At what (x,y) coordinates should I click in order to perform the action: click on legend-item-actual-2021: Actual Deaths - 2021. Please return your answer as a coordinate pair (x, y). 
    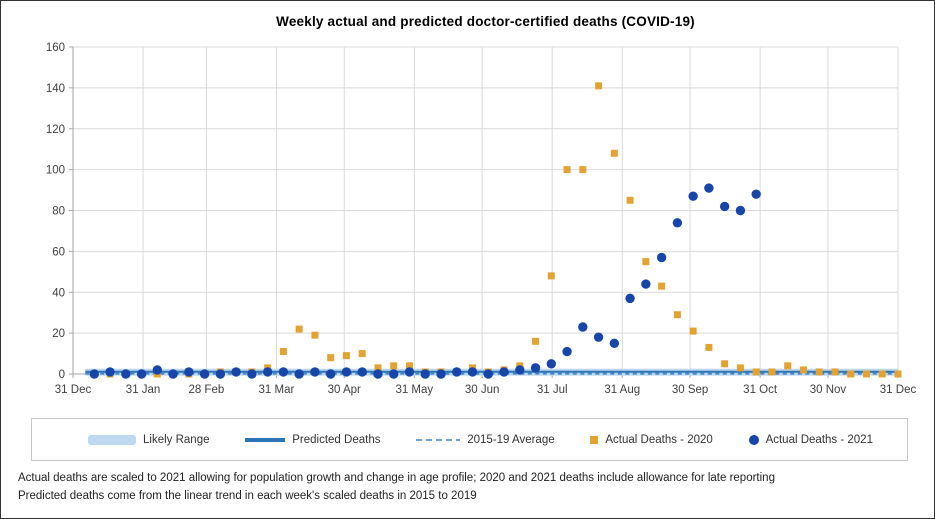
    Looking at the image, I should click on (810, 439).